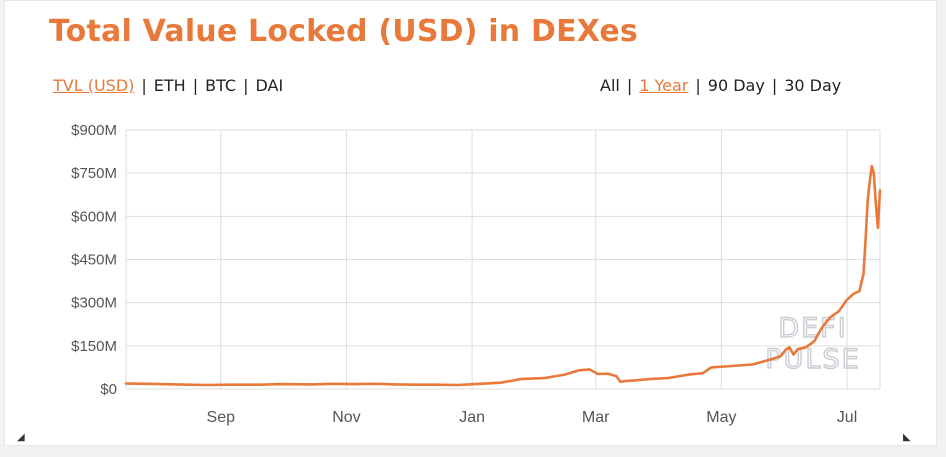 This screenshot has width=946, height=457. Describe the element at coordinates (221, 417) in the screenshot. I see `x-tick-label: Sep` at that location.